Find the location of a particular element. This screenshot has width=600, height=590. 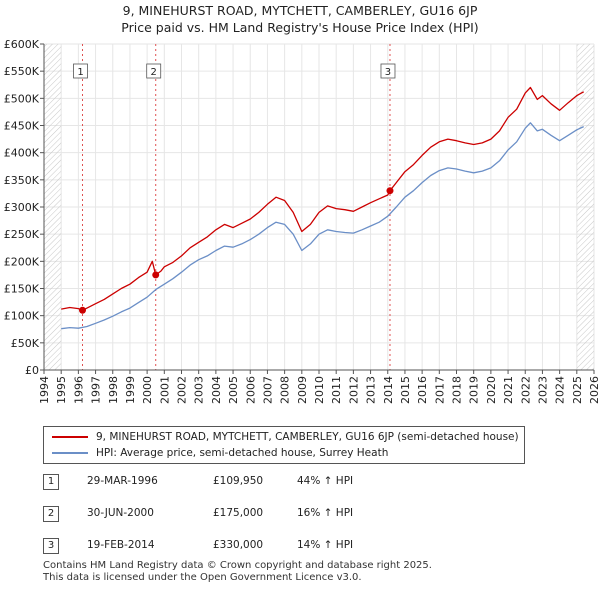

sale-row: 3 19-FEB-2014 £330,000 14% ↑ HPI is located at coordinates (223, 547).